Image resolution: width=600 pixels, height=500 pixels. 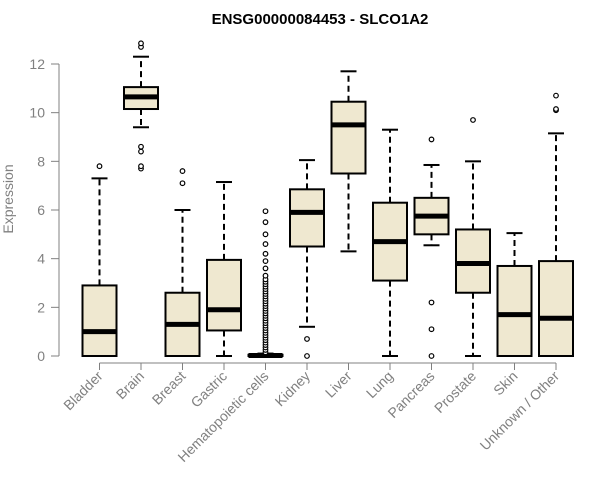 What do you see at coordinates (37, 113) in the screenshot?
I see `y-tick-label: 10` at bounding box center [37, 113].